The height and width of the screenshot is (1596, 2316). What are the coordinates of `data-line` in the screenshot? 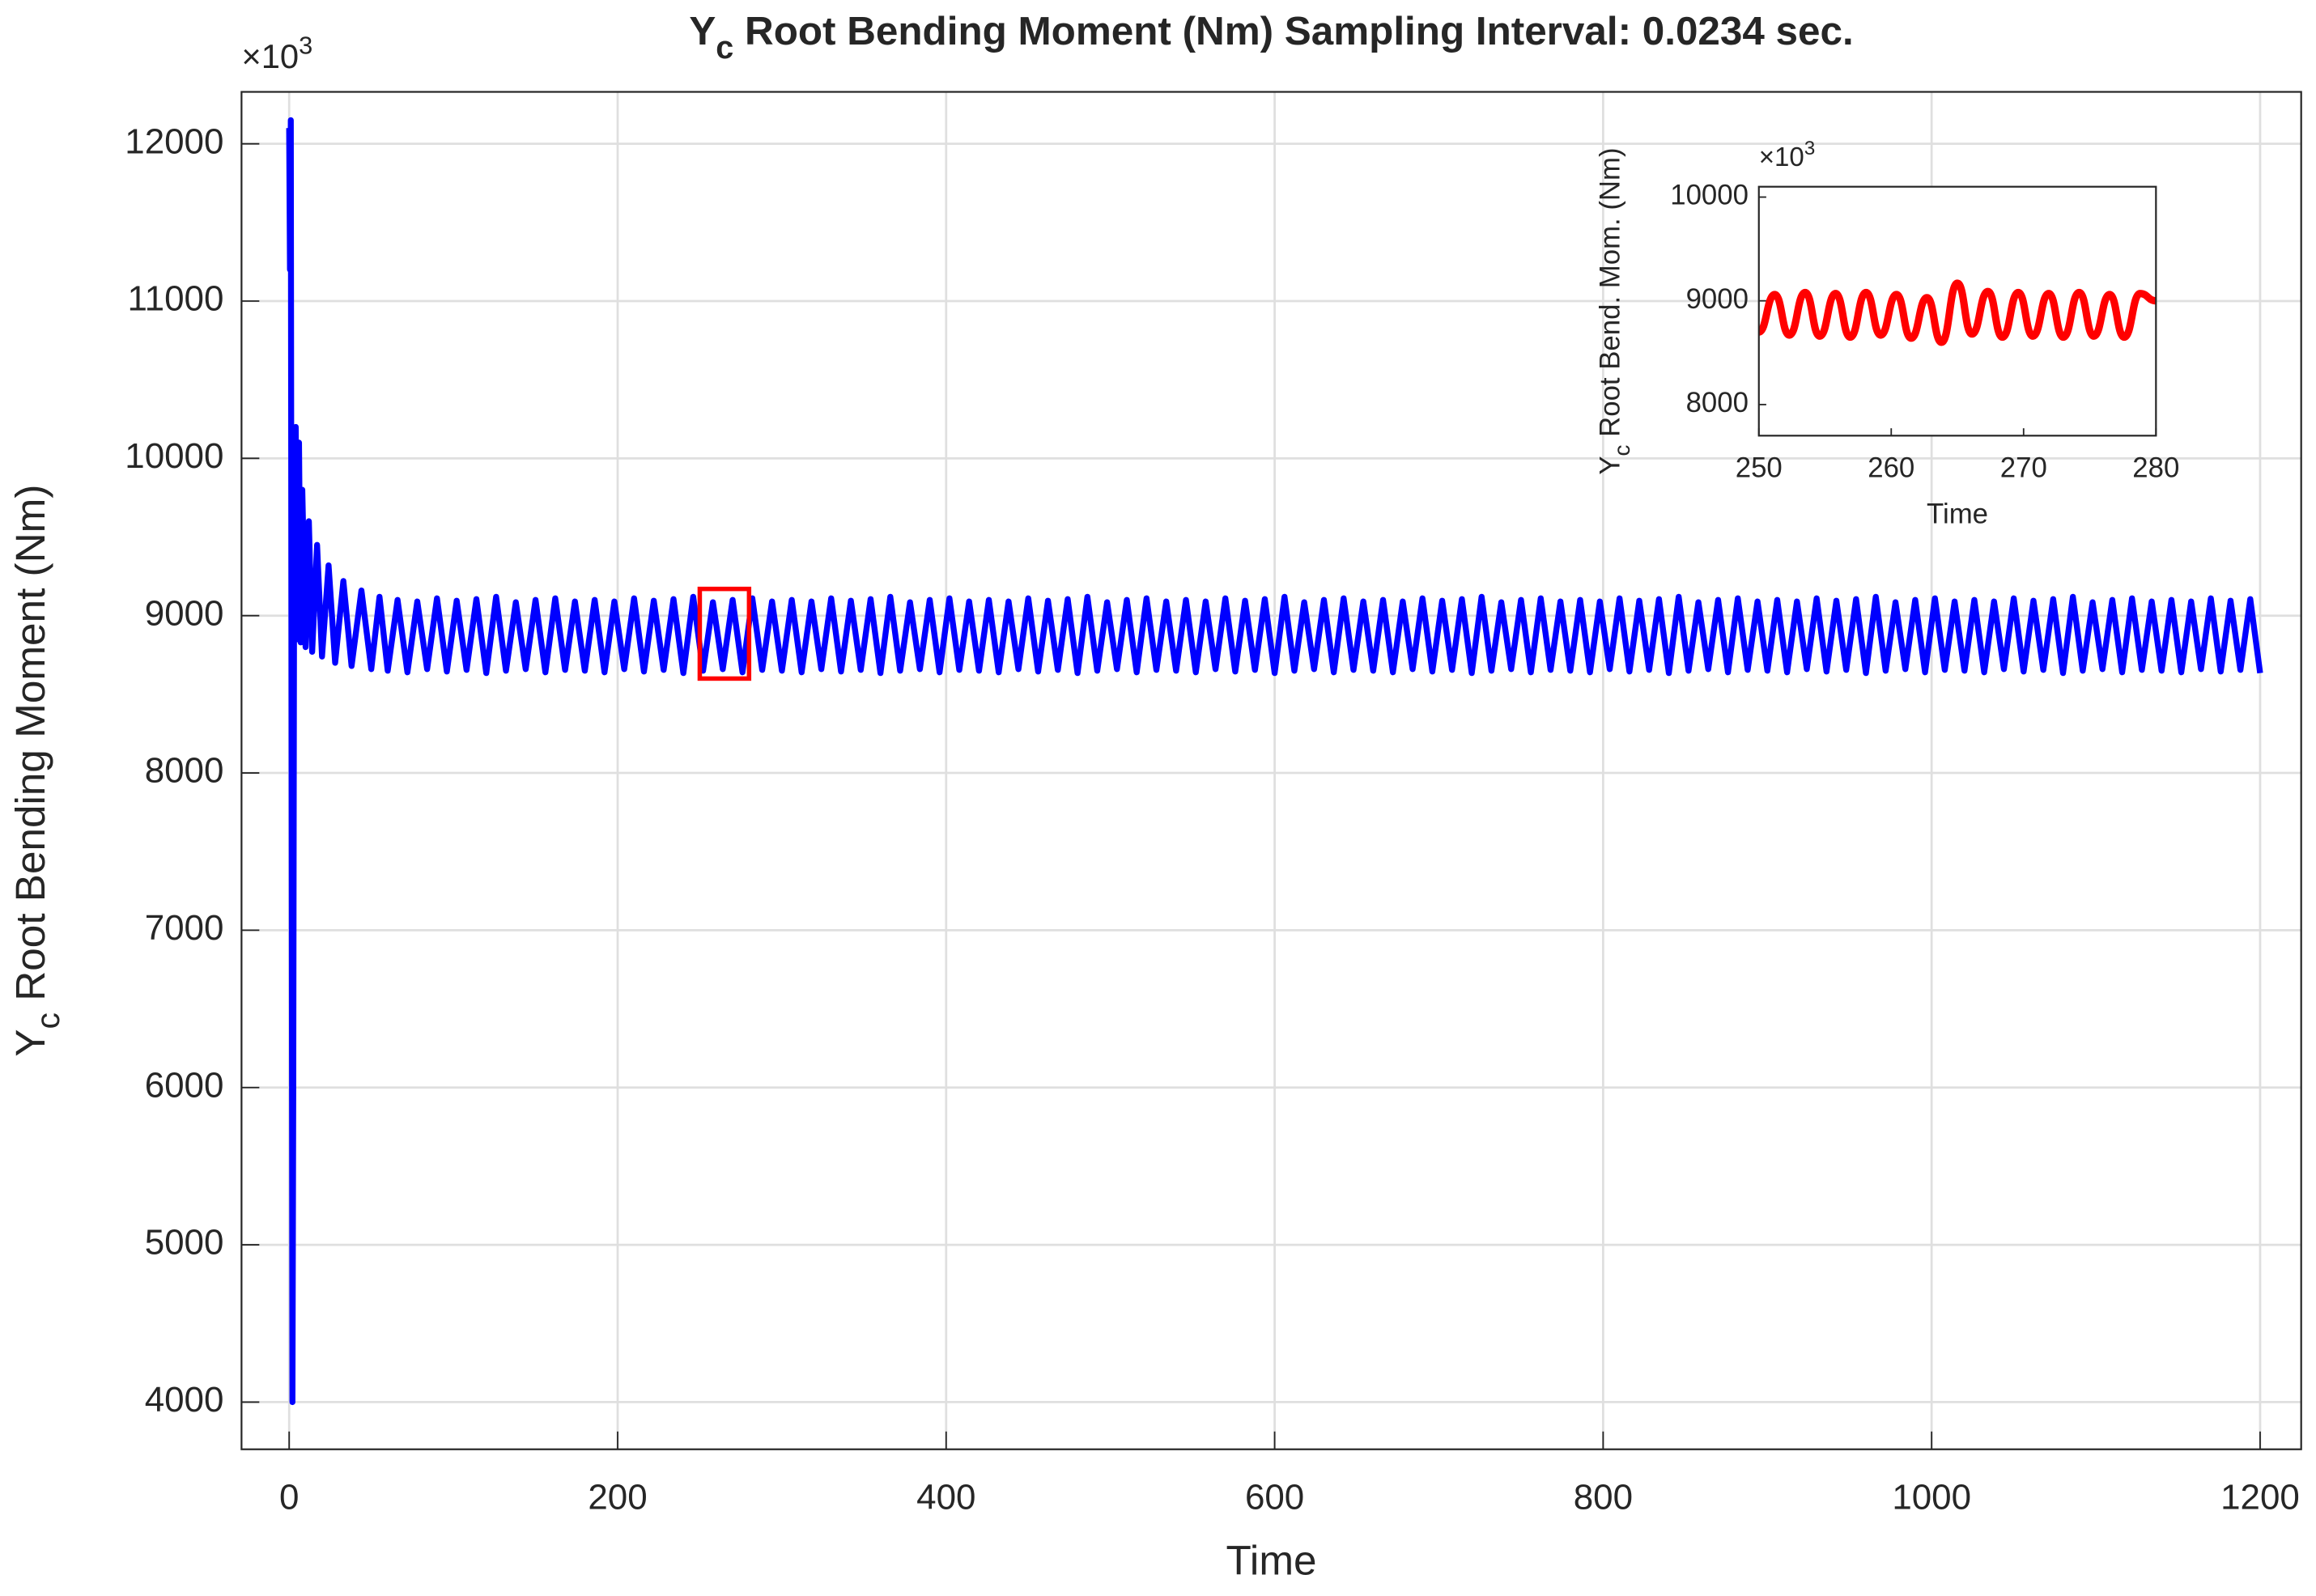 It's located at (1957, 313).